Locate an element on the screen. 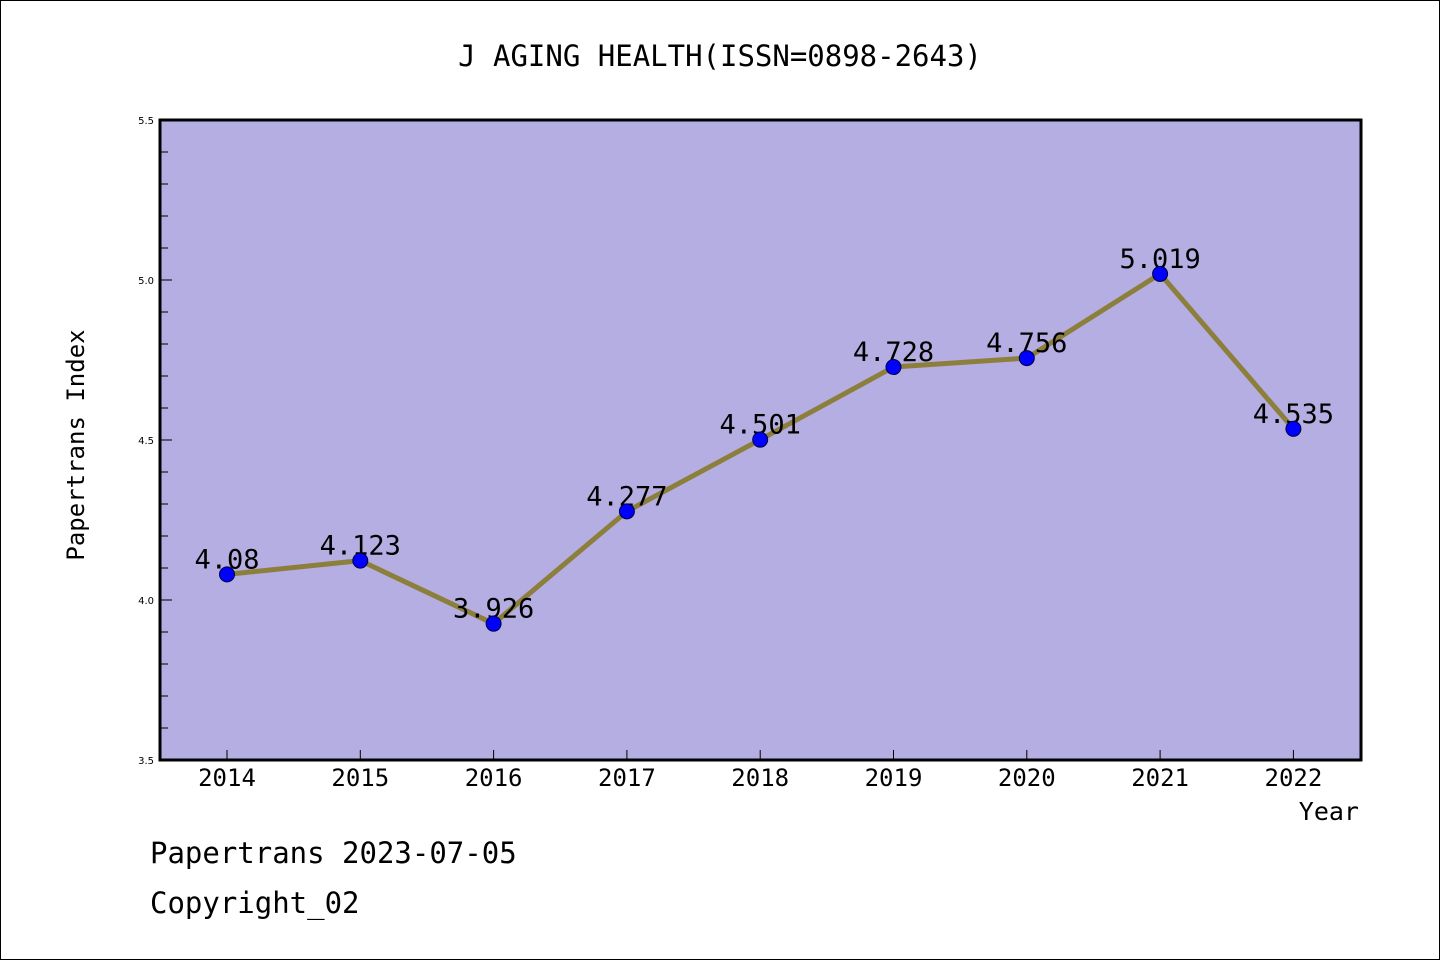 The height and width of the screenshot is (960, 1440). y-axis-label: Papertrans Index is located at coordinates (76, 444).